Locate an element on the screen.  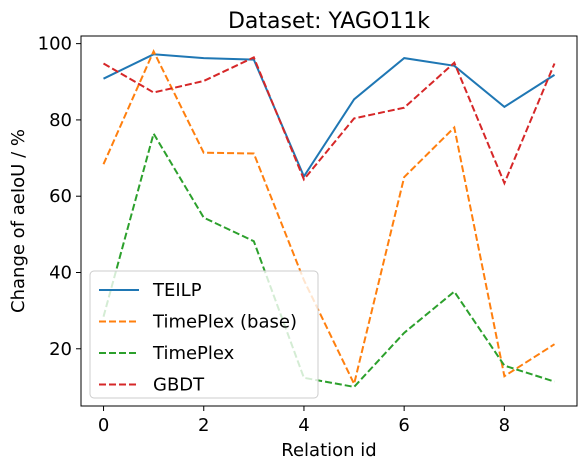
y-tick-label: 40 is located at coordinates (60, 272).